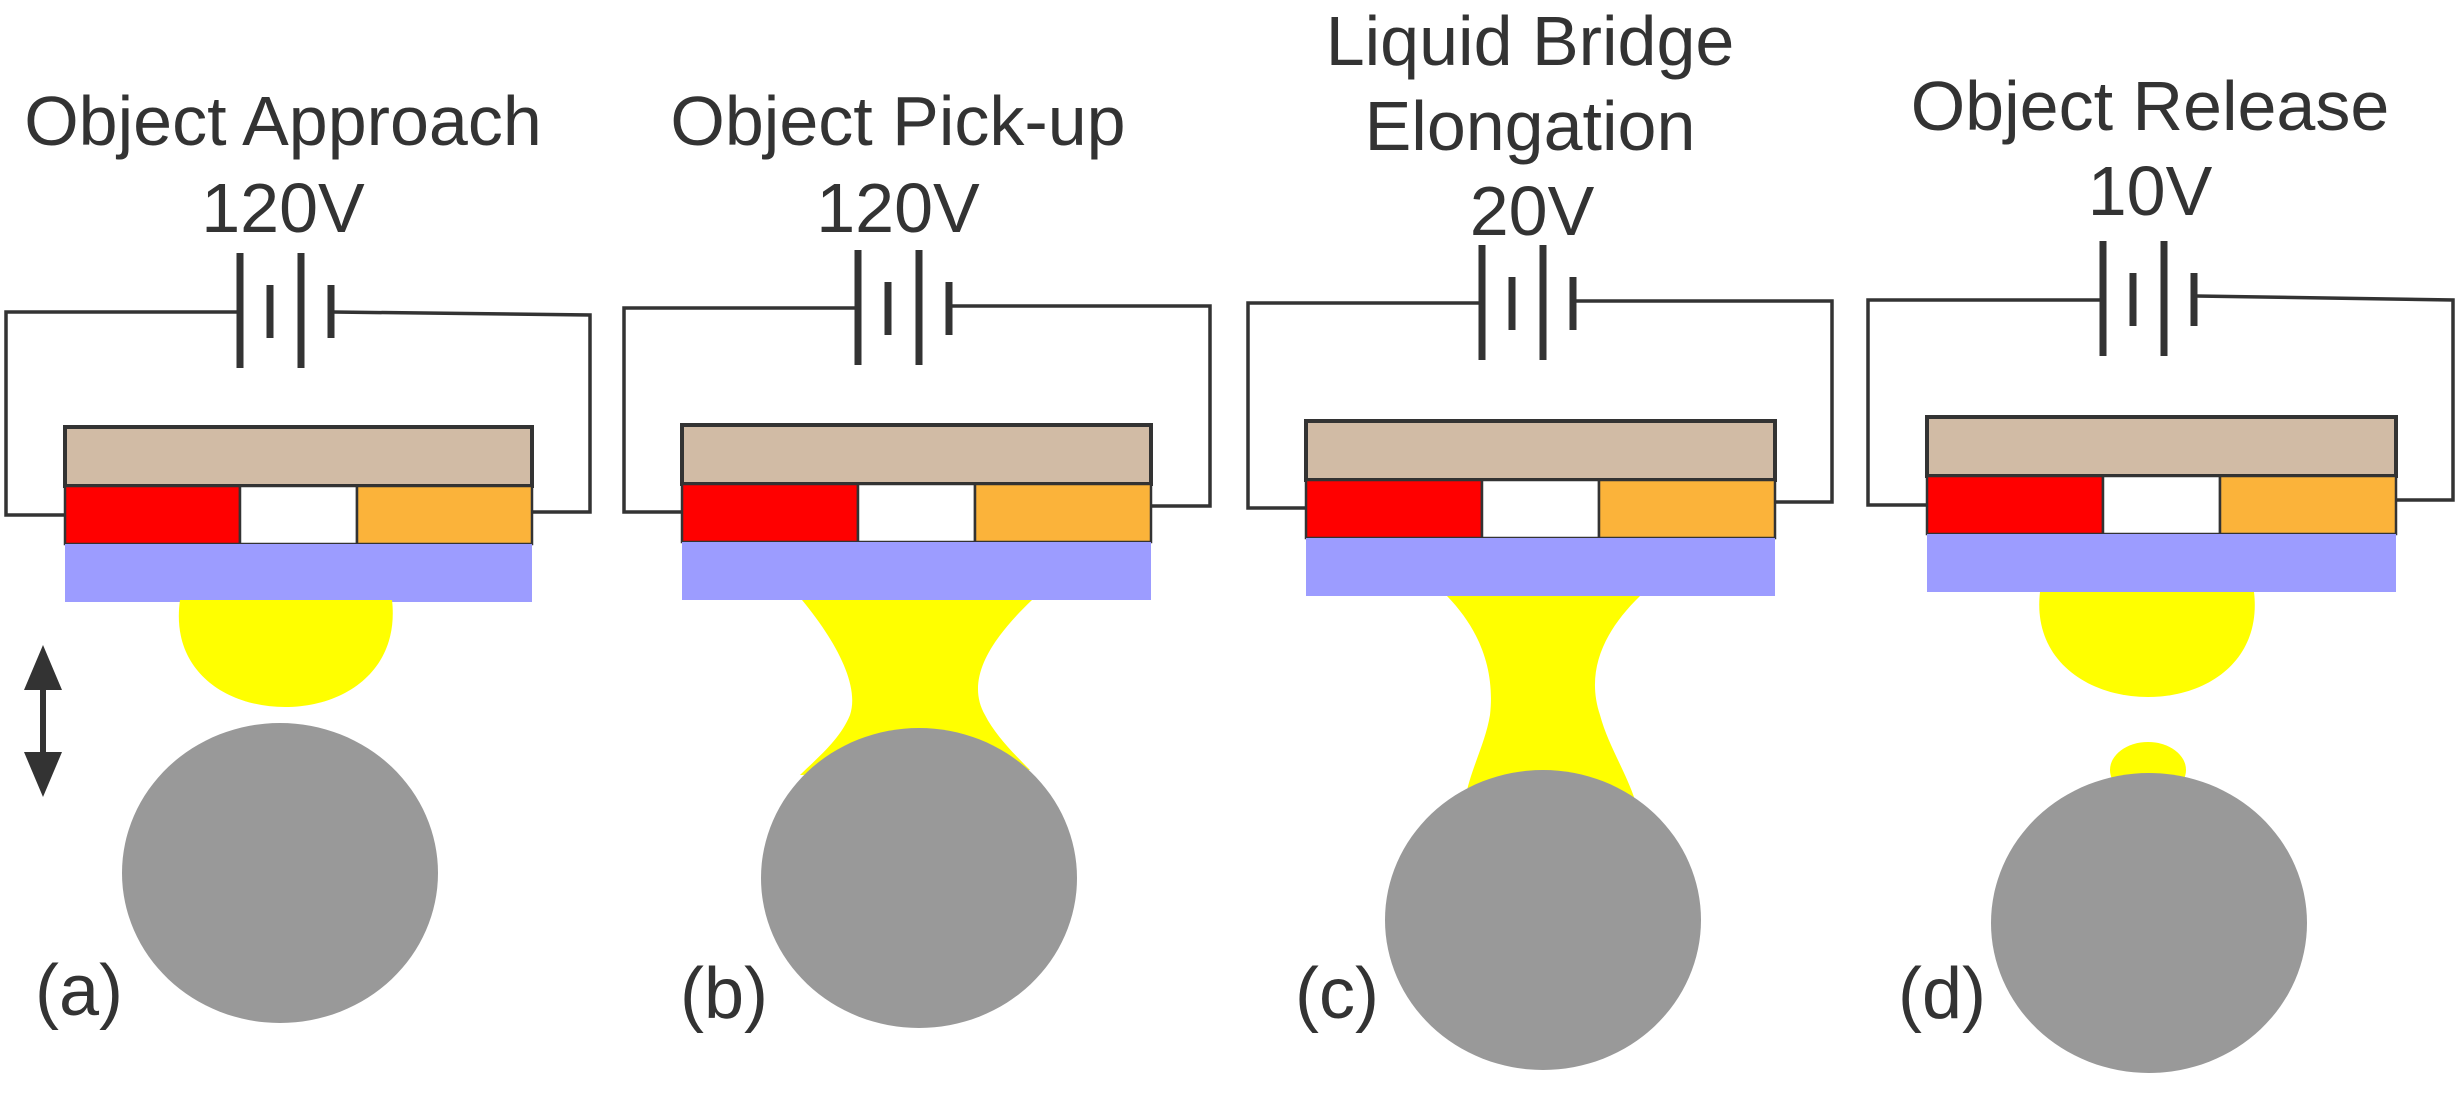  Describe the element at coordinates (43, 721) in the screenshot. I see `double-arrow-vertical-icon` at that location.